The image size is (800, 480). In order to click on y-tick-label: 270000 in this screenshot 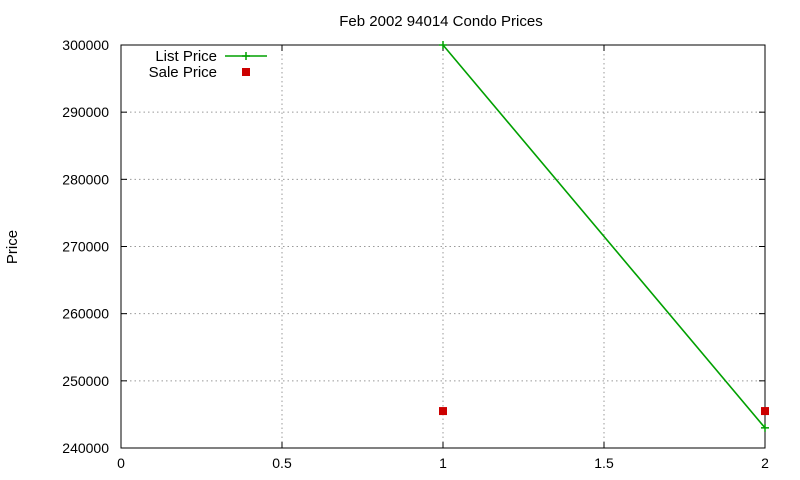, I will do `click(85, 247)`.